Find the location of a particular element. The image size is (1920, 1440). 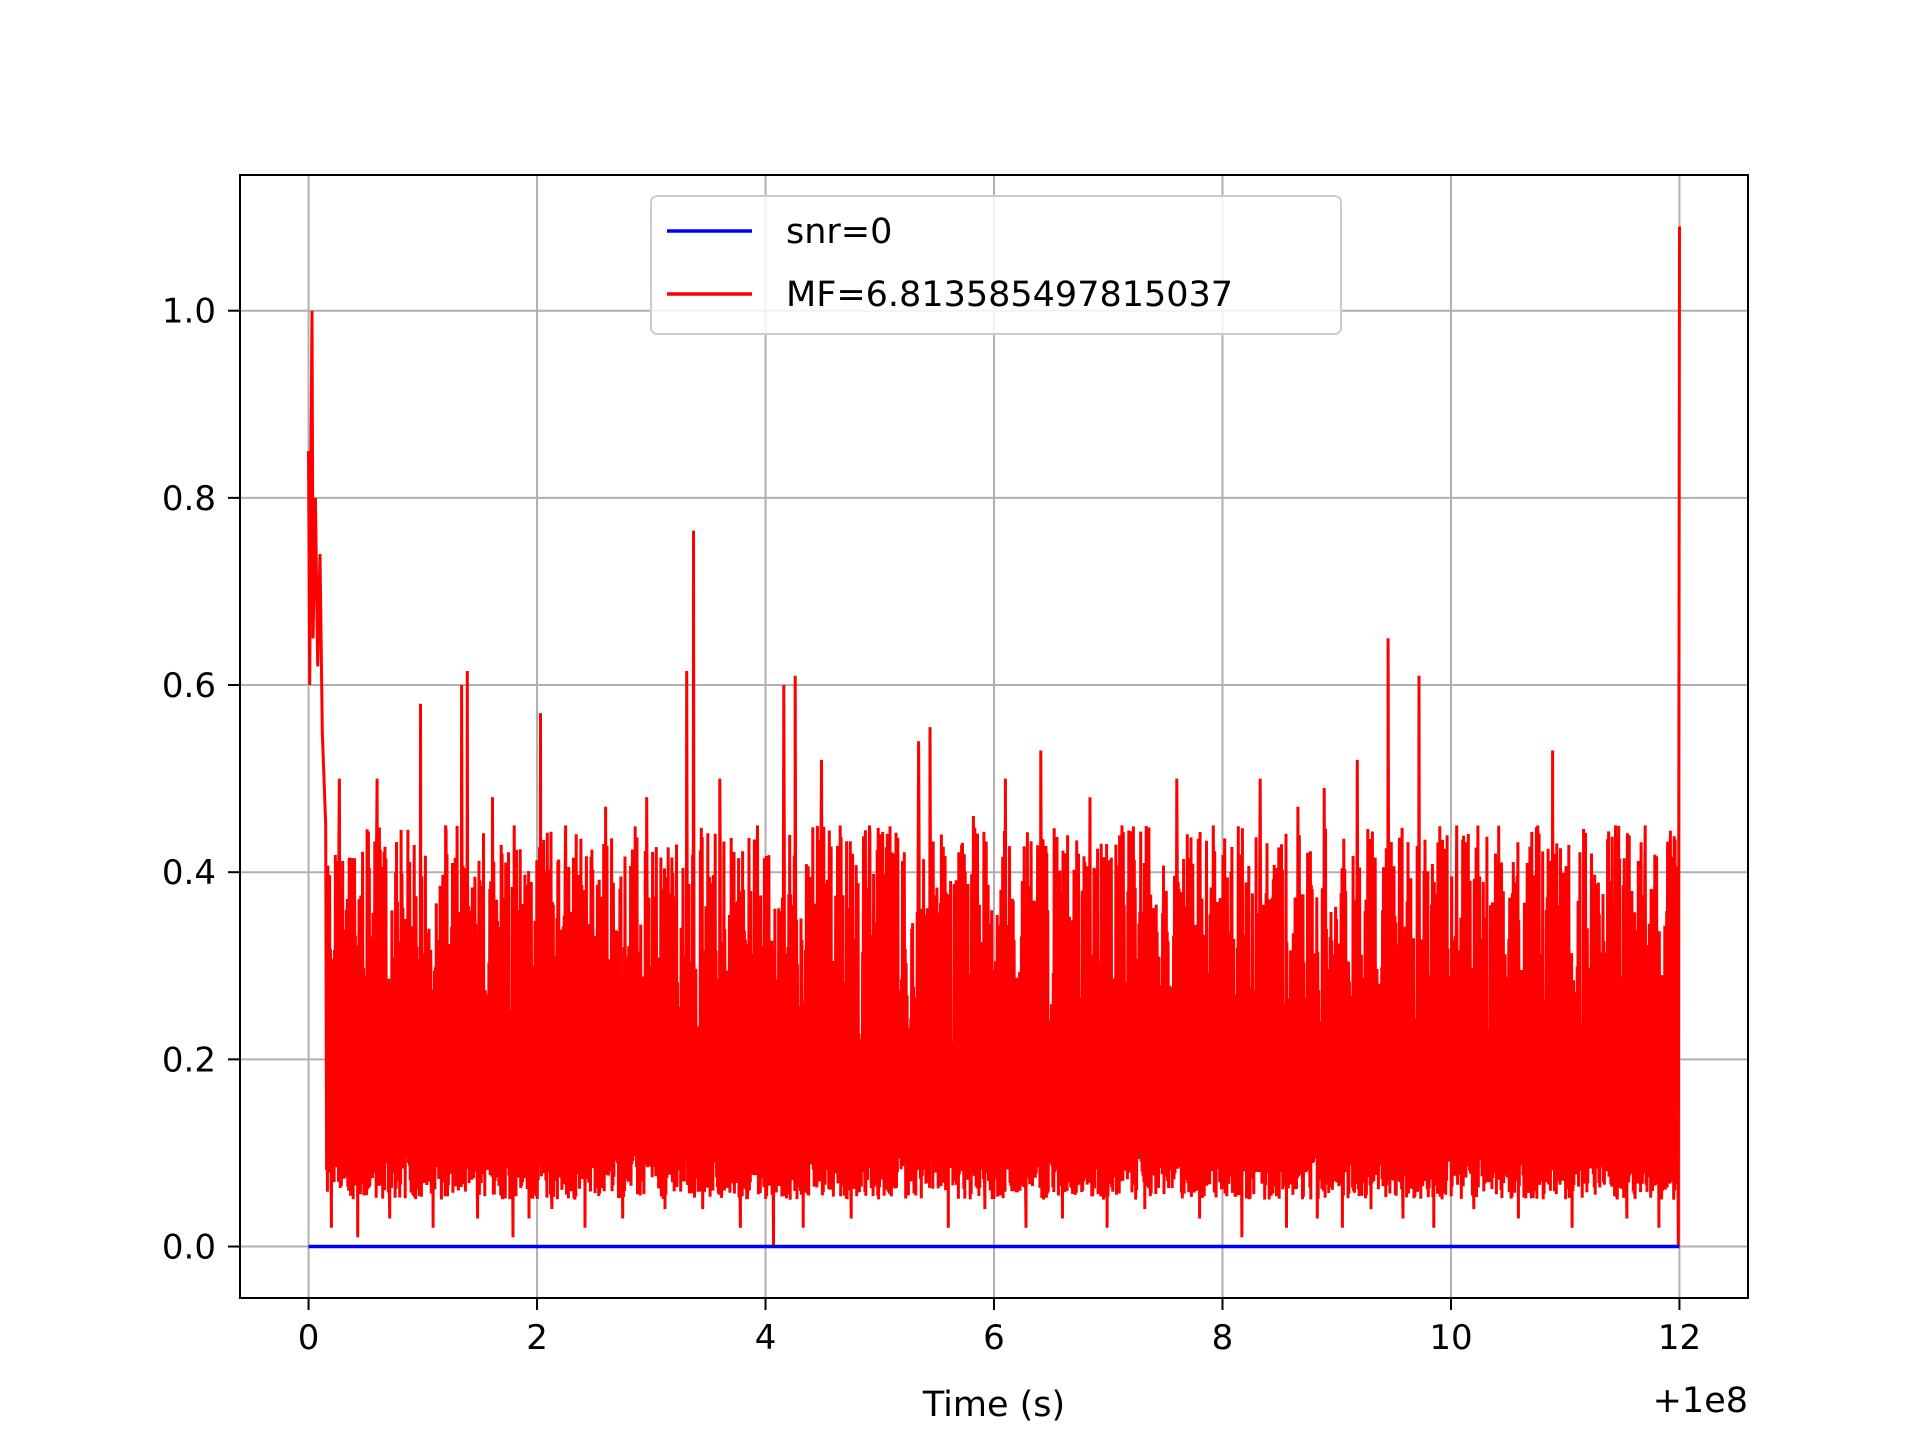

y-tick-label: 0.8 is located at coordinates (189, 499).